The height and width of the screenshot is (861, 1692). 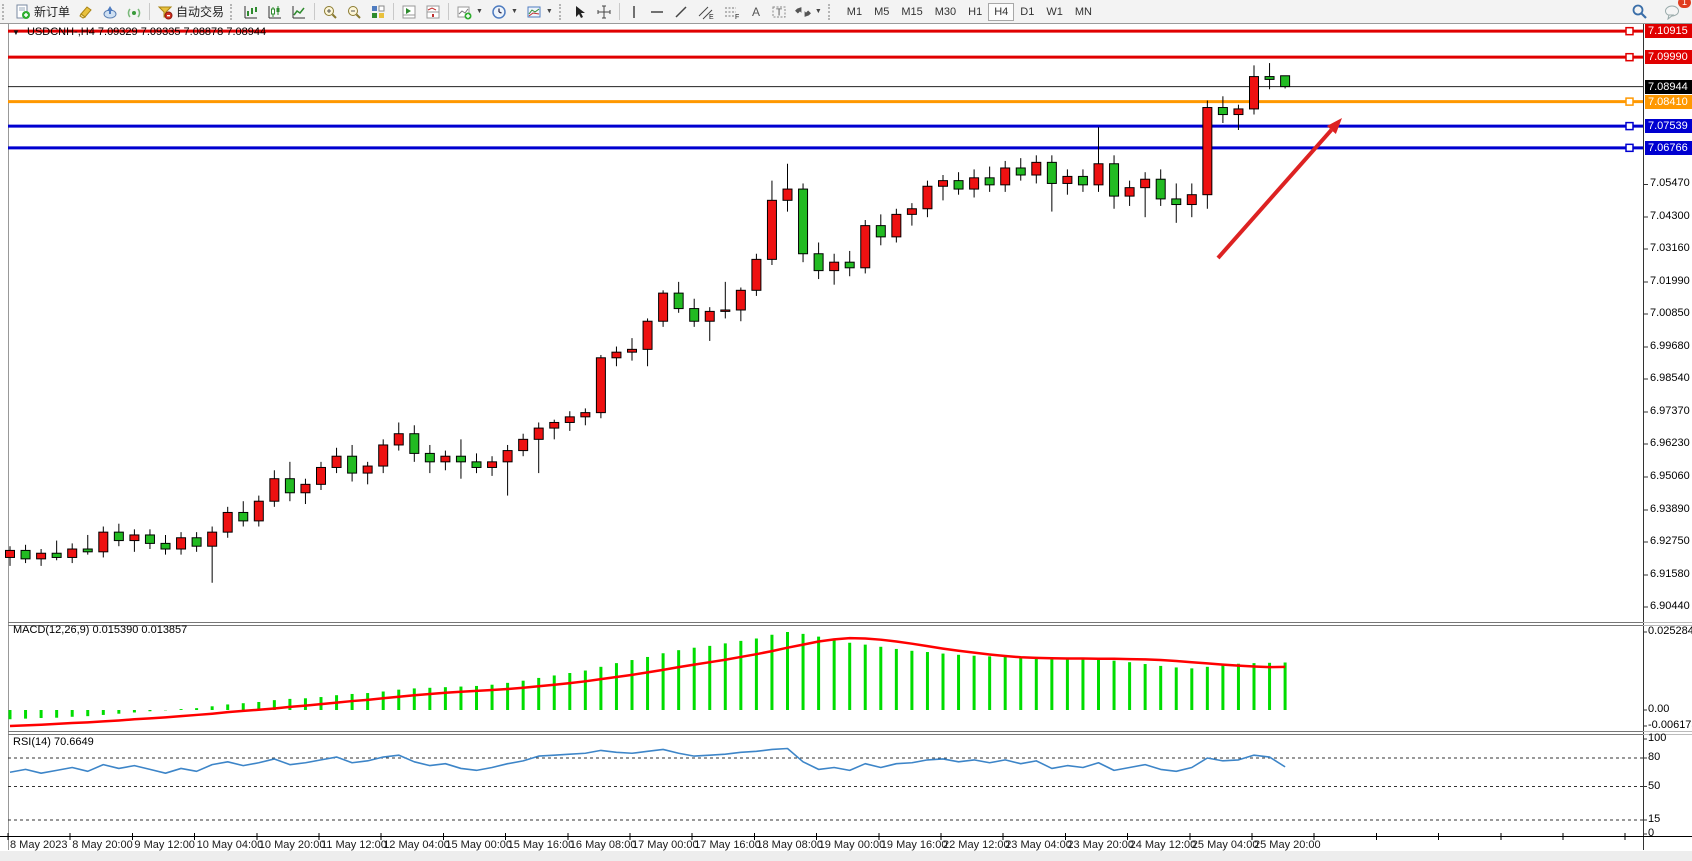 I want to click on svg-text: F, so click(x=737, y=17).